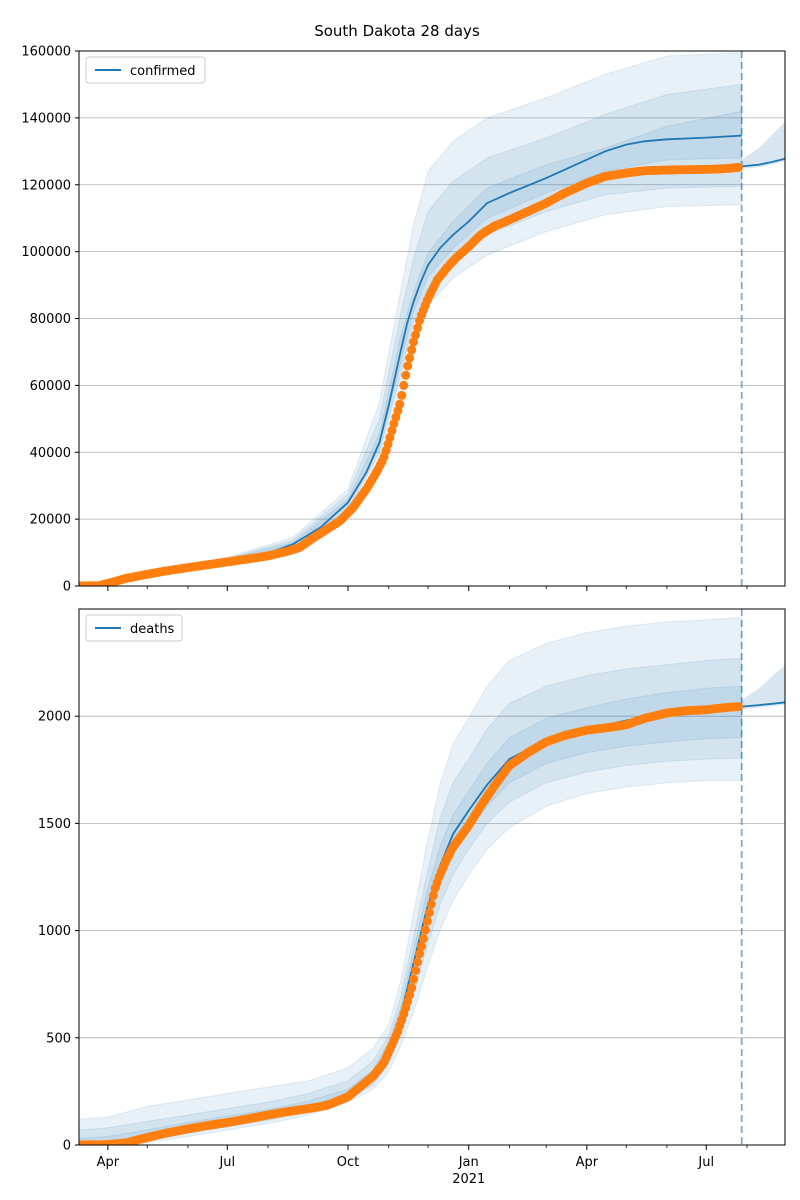 Image resolution: width=800 pixels, height=1200 pixels. I want to click on deaths-y-tick-label: 1500, so click(54, 824).